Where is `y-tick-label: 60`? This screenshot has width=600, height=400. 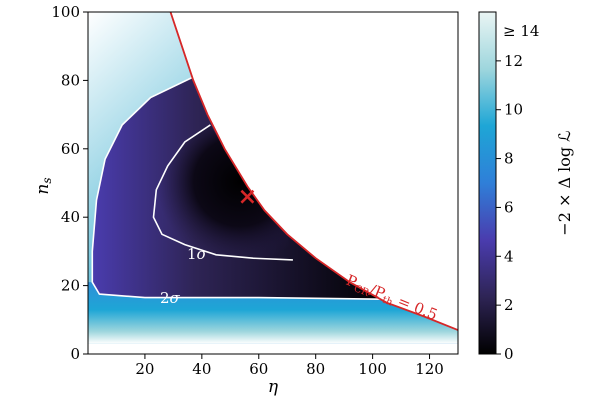 y-tick-label: 60 is located at coordinates (70, 149).